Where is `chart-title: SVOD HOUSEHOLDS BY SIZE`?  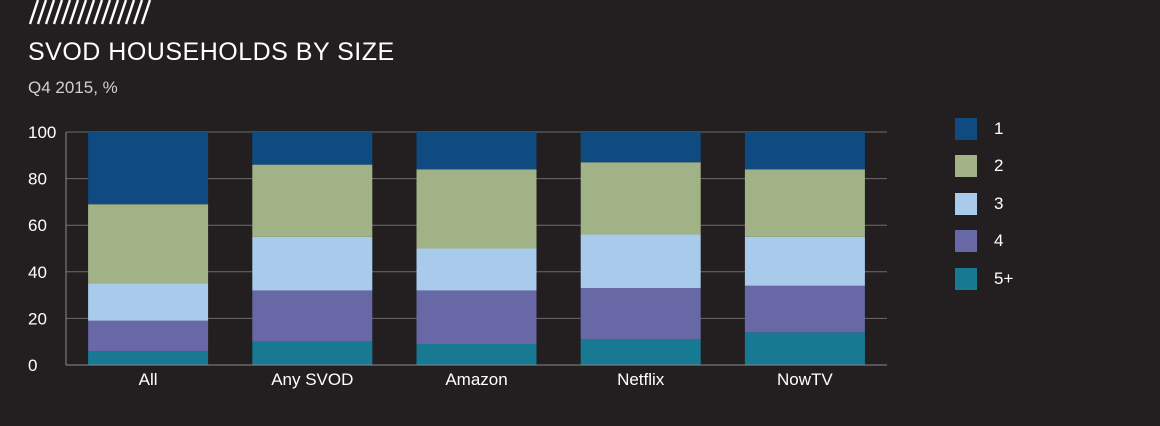
chart-title: SVOD HOUSEHOLDS BY SIZE is located at coordinates (211, 52).